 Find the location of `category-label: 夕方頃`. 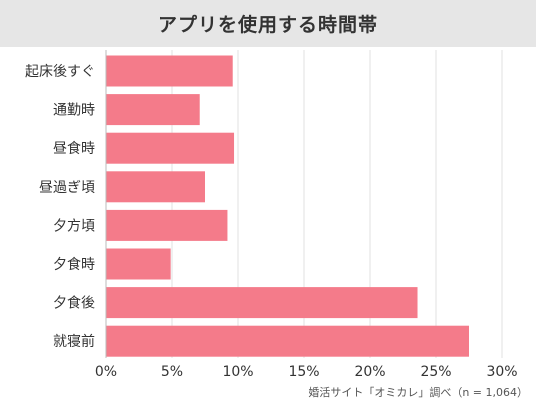

category-label: 夕方頃 is located at coordinates (74, 226).